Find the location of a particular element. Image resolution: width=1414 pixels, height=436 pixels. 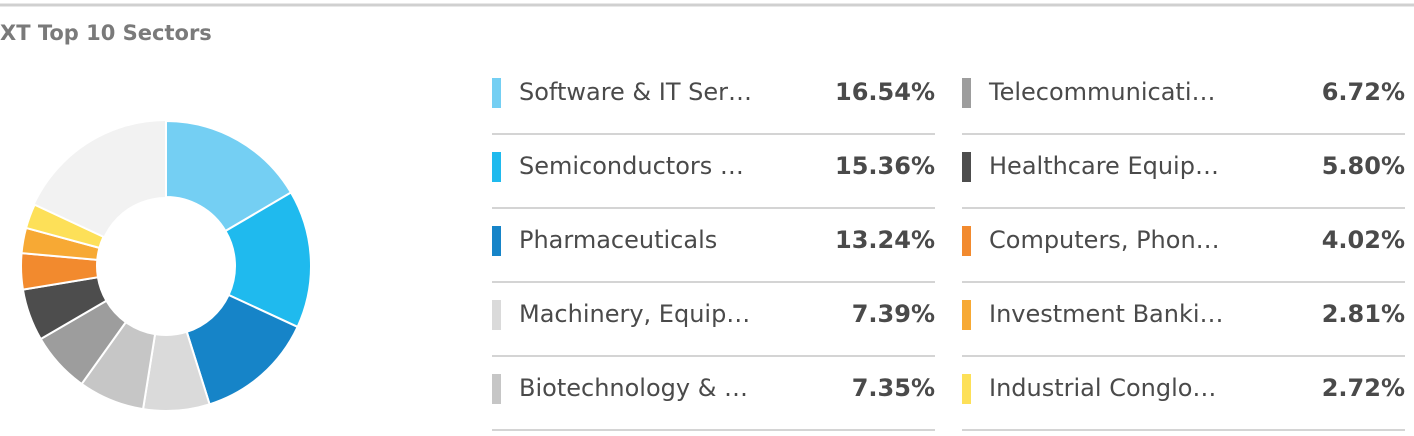

legend-label: Pharmaceuticals is located at coordinates (618, 240).